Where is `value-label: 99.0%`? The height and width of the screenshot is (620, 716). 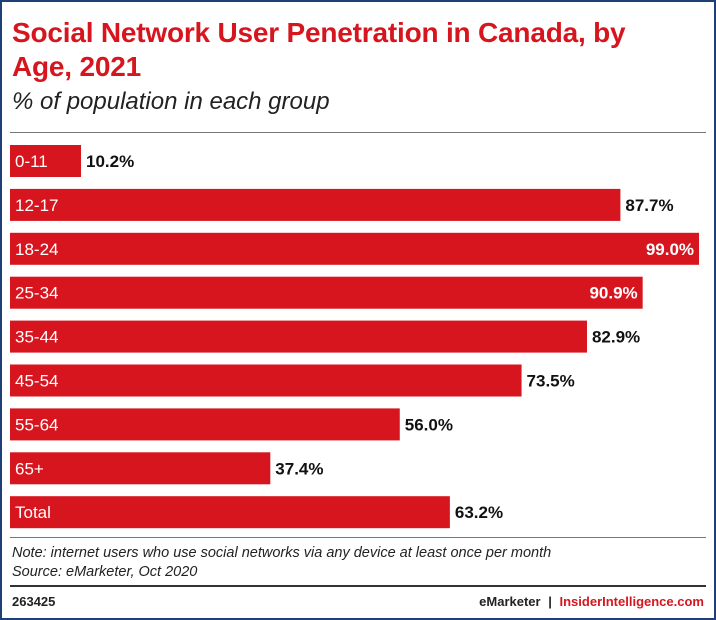
value-label: 99.0% is located at coordinates (670, 249).